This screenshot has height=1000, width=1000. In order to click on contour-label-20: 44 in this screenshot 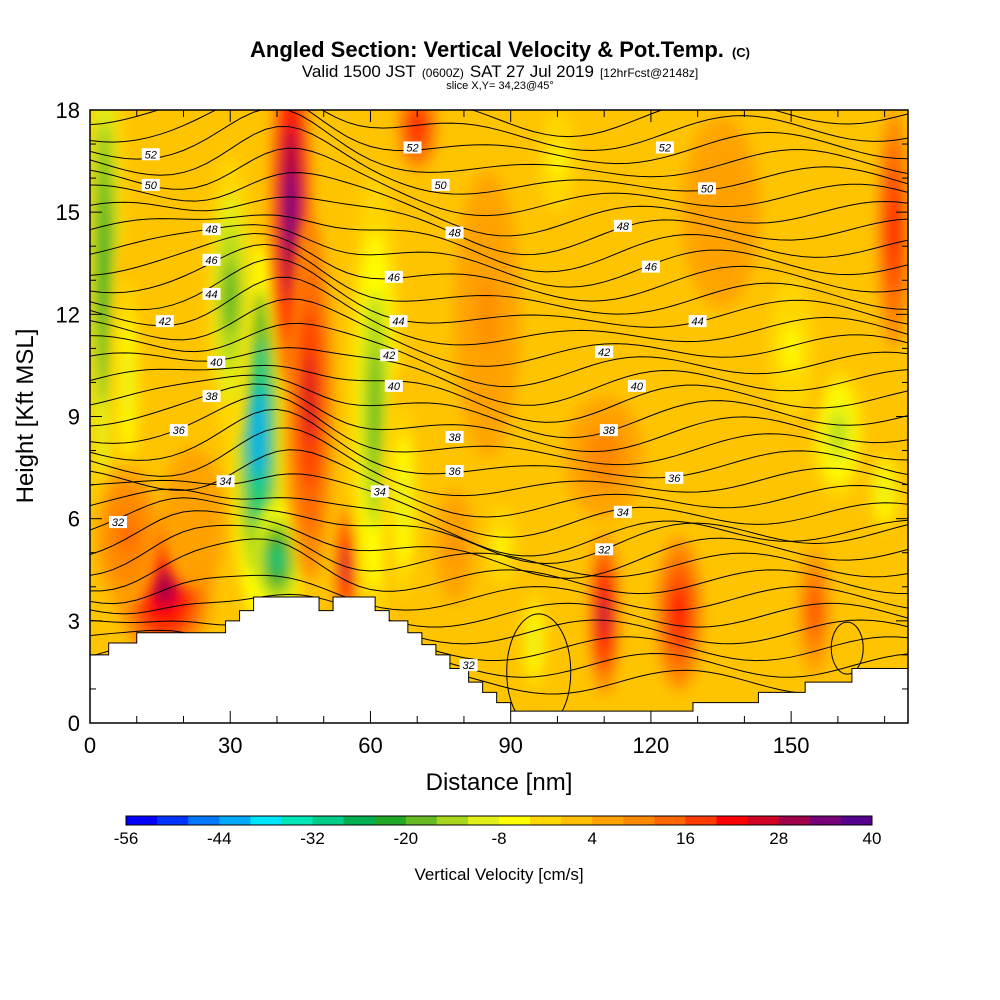, I will do `click(697, 321)`.